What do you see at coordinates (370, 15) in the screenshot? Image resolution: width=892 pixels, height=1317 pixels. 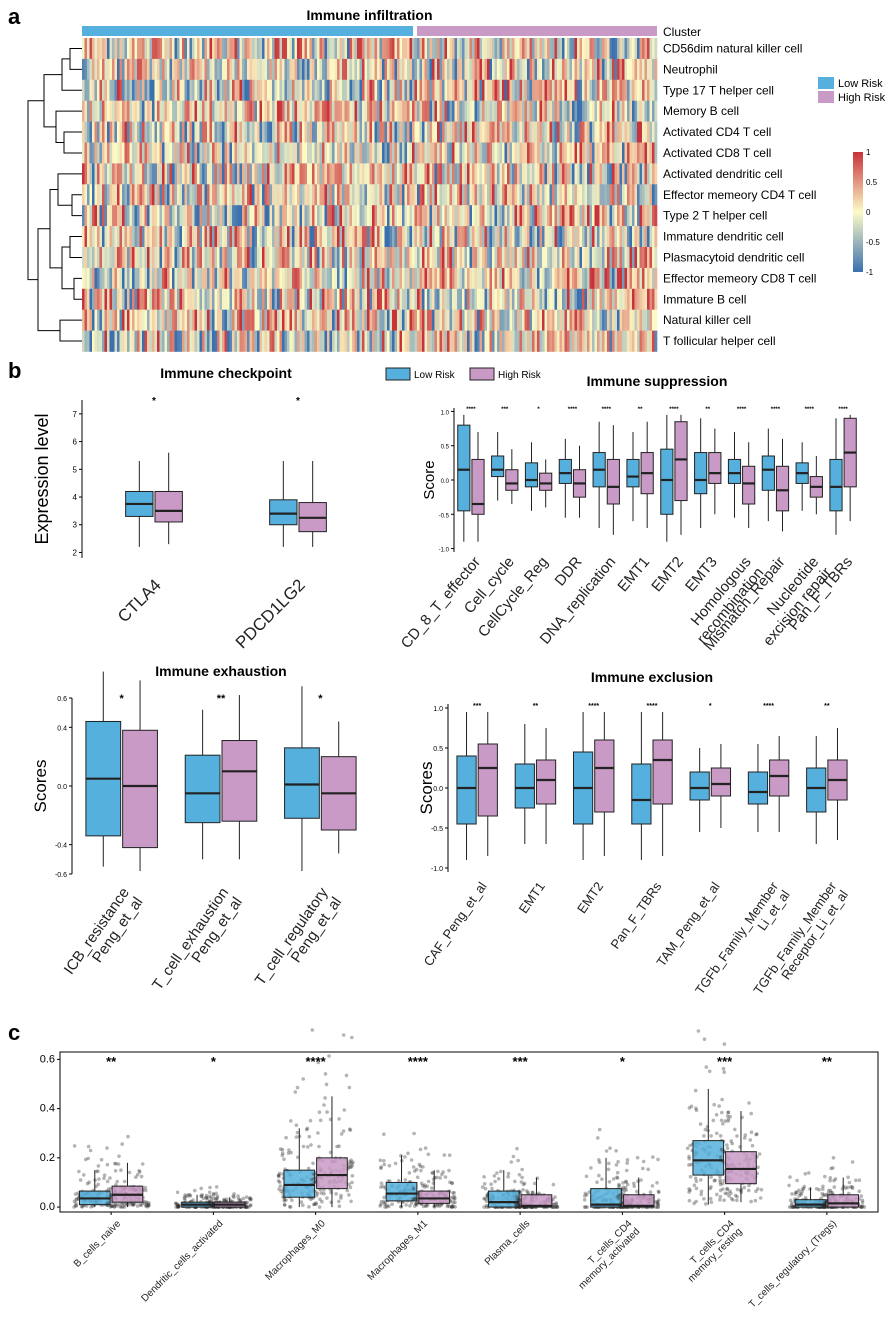 I see `heatmap-title: Immune infiltration` at bounding box center [370, 15].